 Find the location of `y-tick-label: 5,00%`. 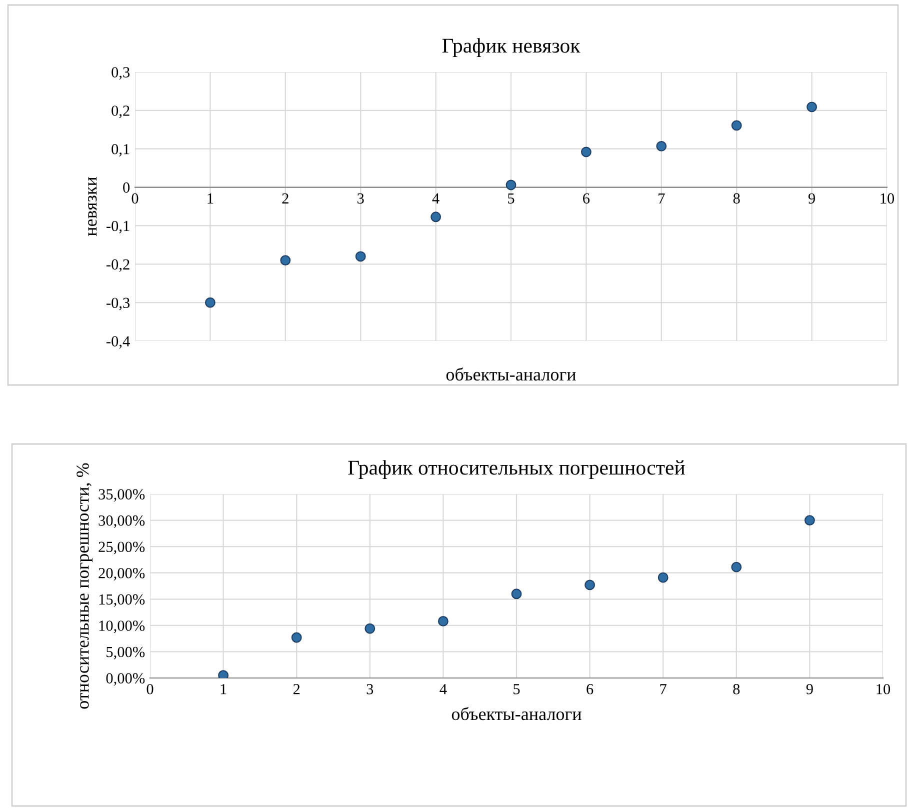

y-tick-label: 5,00% is located at coordinates (125, 653).